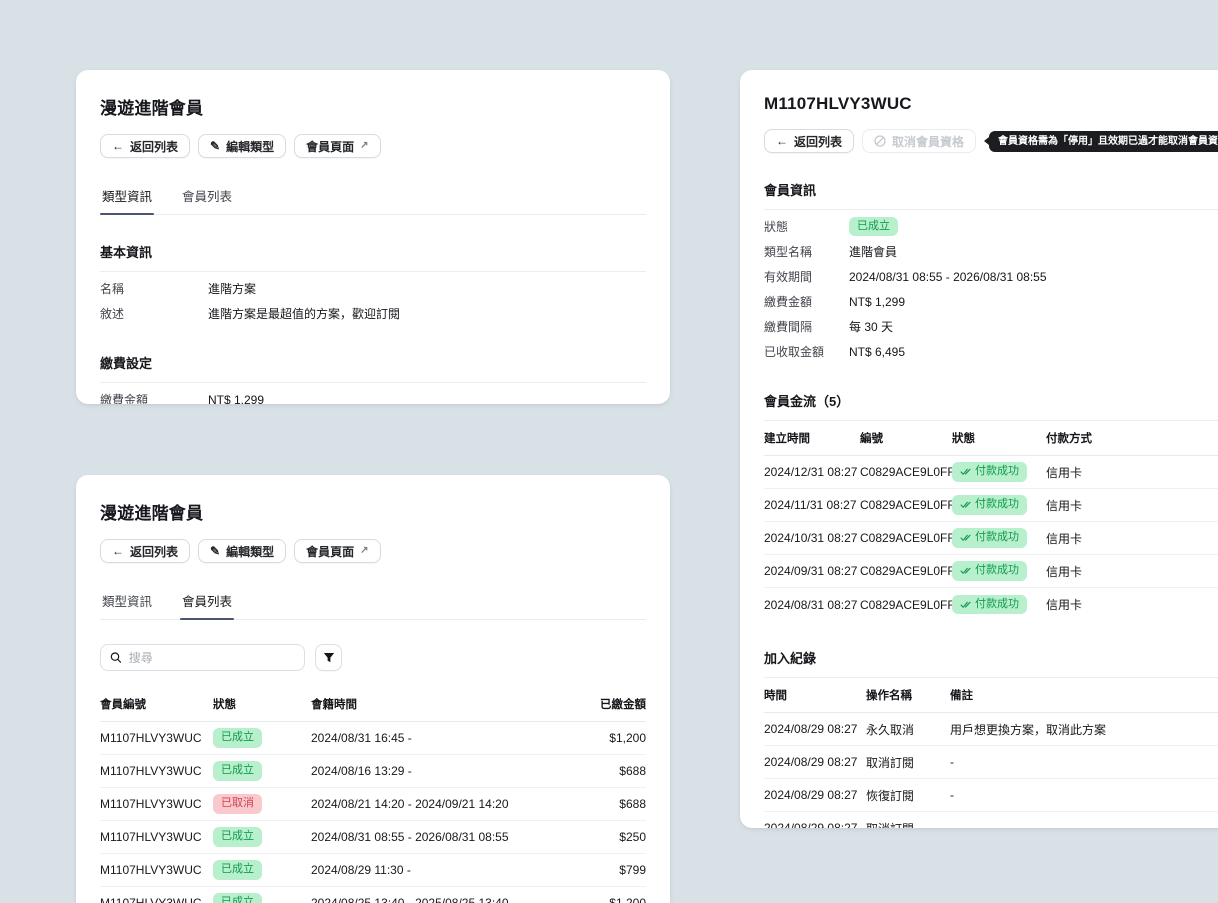  I want to click on section-heading: 繳費設定, so click(373, 368).